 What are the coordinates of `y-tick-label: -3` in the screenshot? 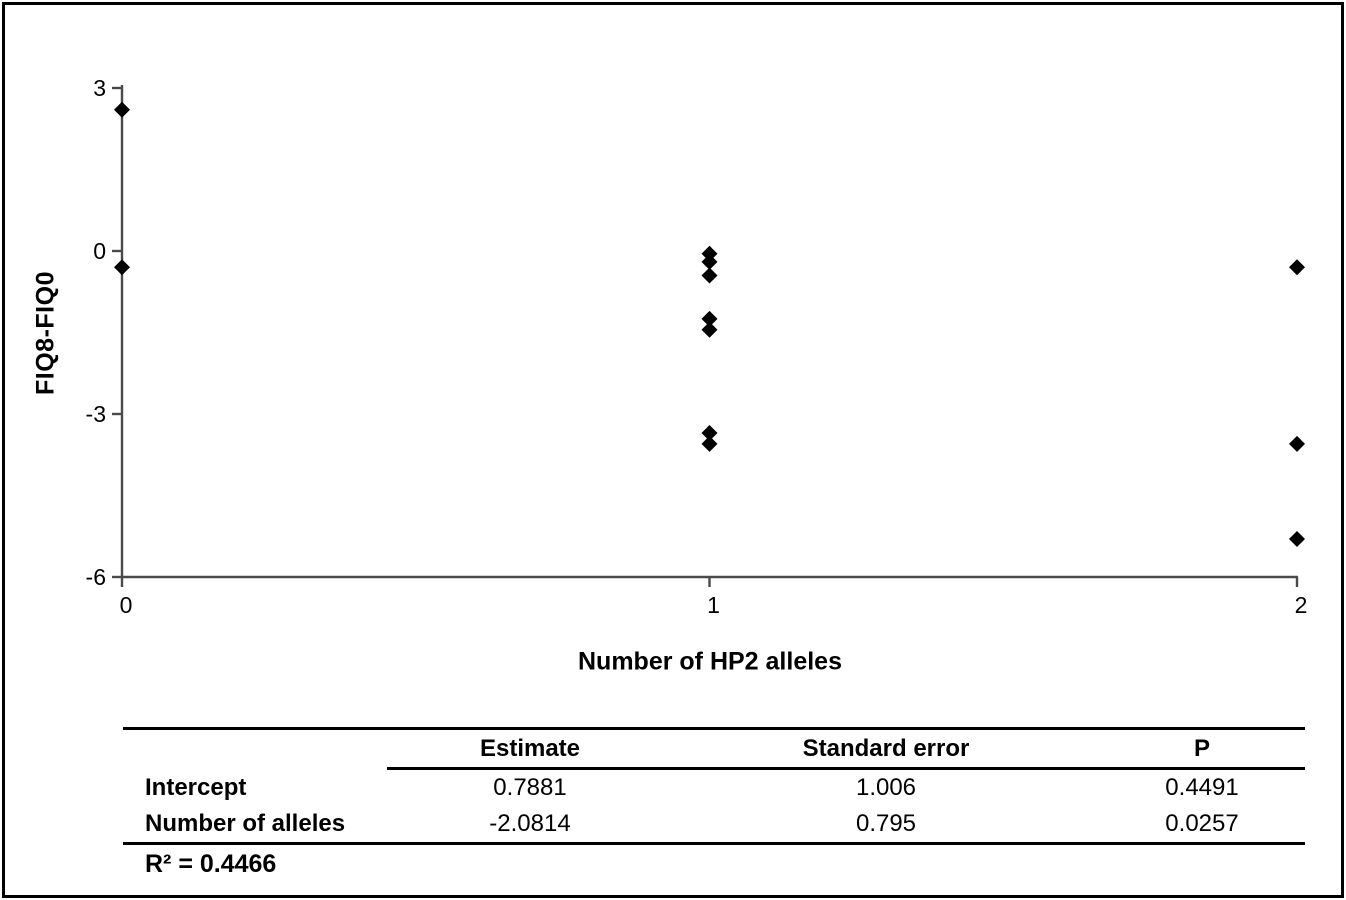 It's located at (96, 414).